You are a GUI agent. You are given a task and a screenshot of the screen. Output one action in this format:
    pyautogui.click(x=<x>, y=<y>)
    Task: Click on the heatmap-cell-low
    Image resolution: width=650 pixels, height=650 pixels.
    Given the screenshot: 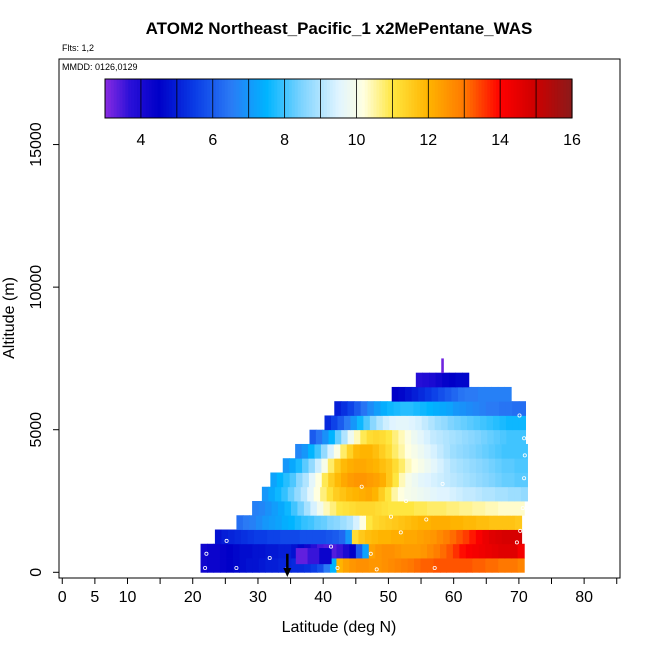 What is the action you would take?
    pyautogui.click(x=302, y=556)
    